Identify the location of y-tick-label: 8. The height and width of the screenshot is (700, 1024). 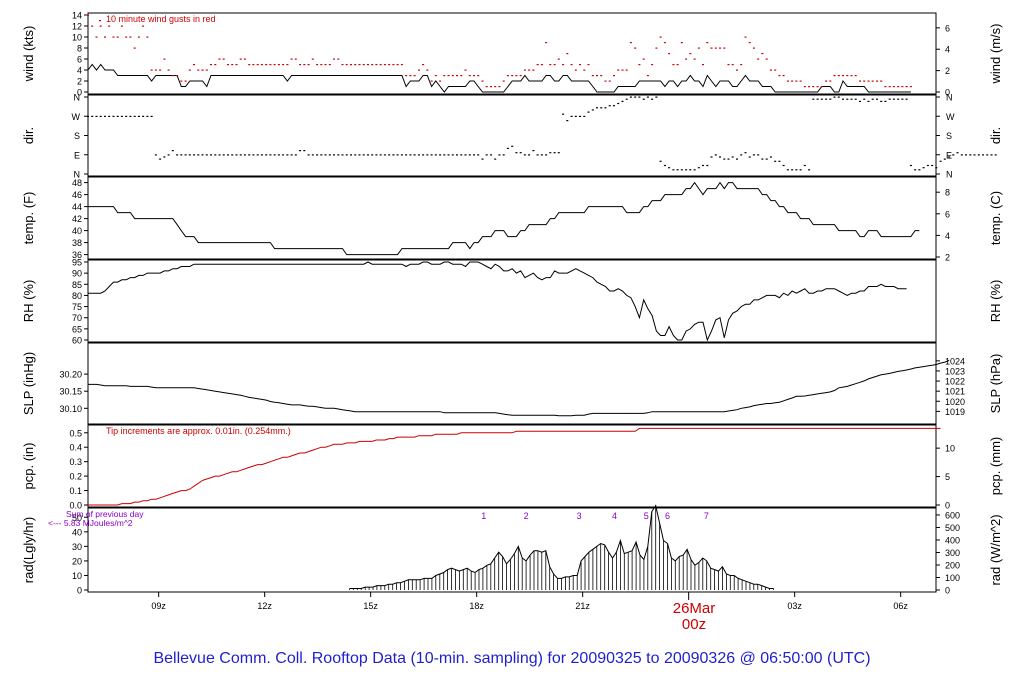
(79, 49).